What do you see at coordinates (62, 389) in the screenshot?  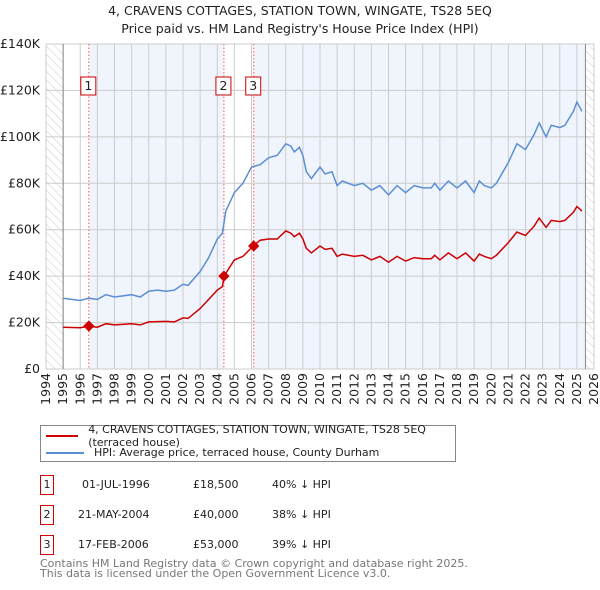 I see `x-tick-label: 1995` at bounding box center [62, 389].